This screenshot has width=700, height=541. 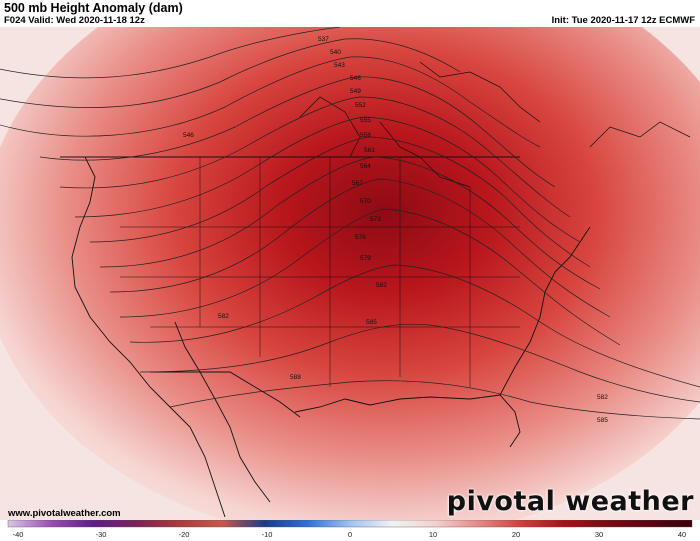 What do you see at coordinates (480, 92) in the screenshot?
I see `hudson-bay-coast` at bounding box center [480, 92].